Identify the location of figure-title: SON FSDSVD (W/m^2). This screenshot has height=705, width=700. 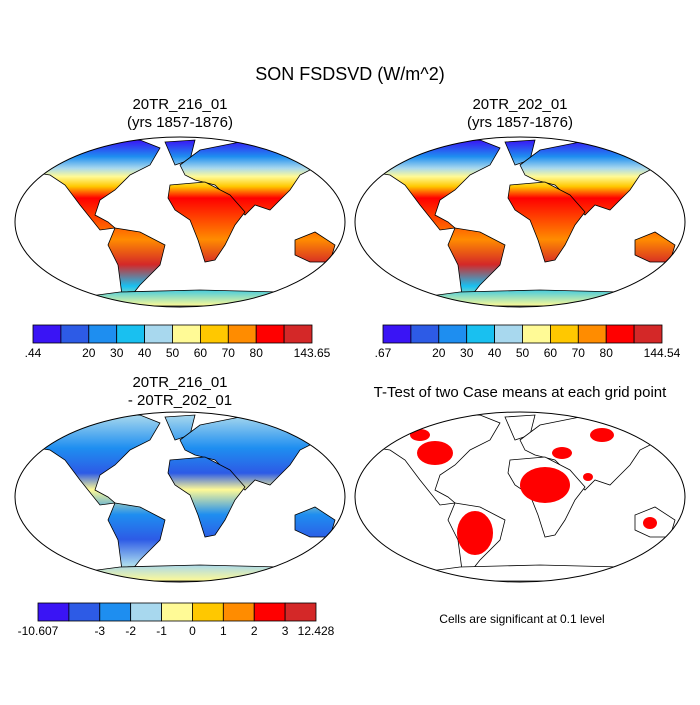
(349, 74).